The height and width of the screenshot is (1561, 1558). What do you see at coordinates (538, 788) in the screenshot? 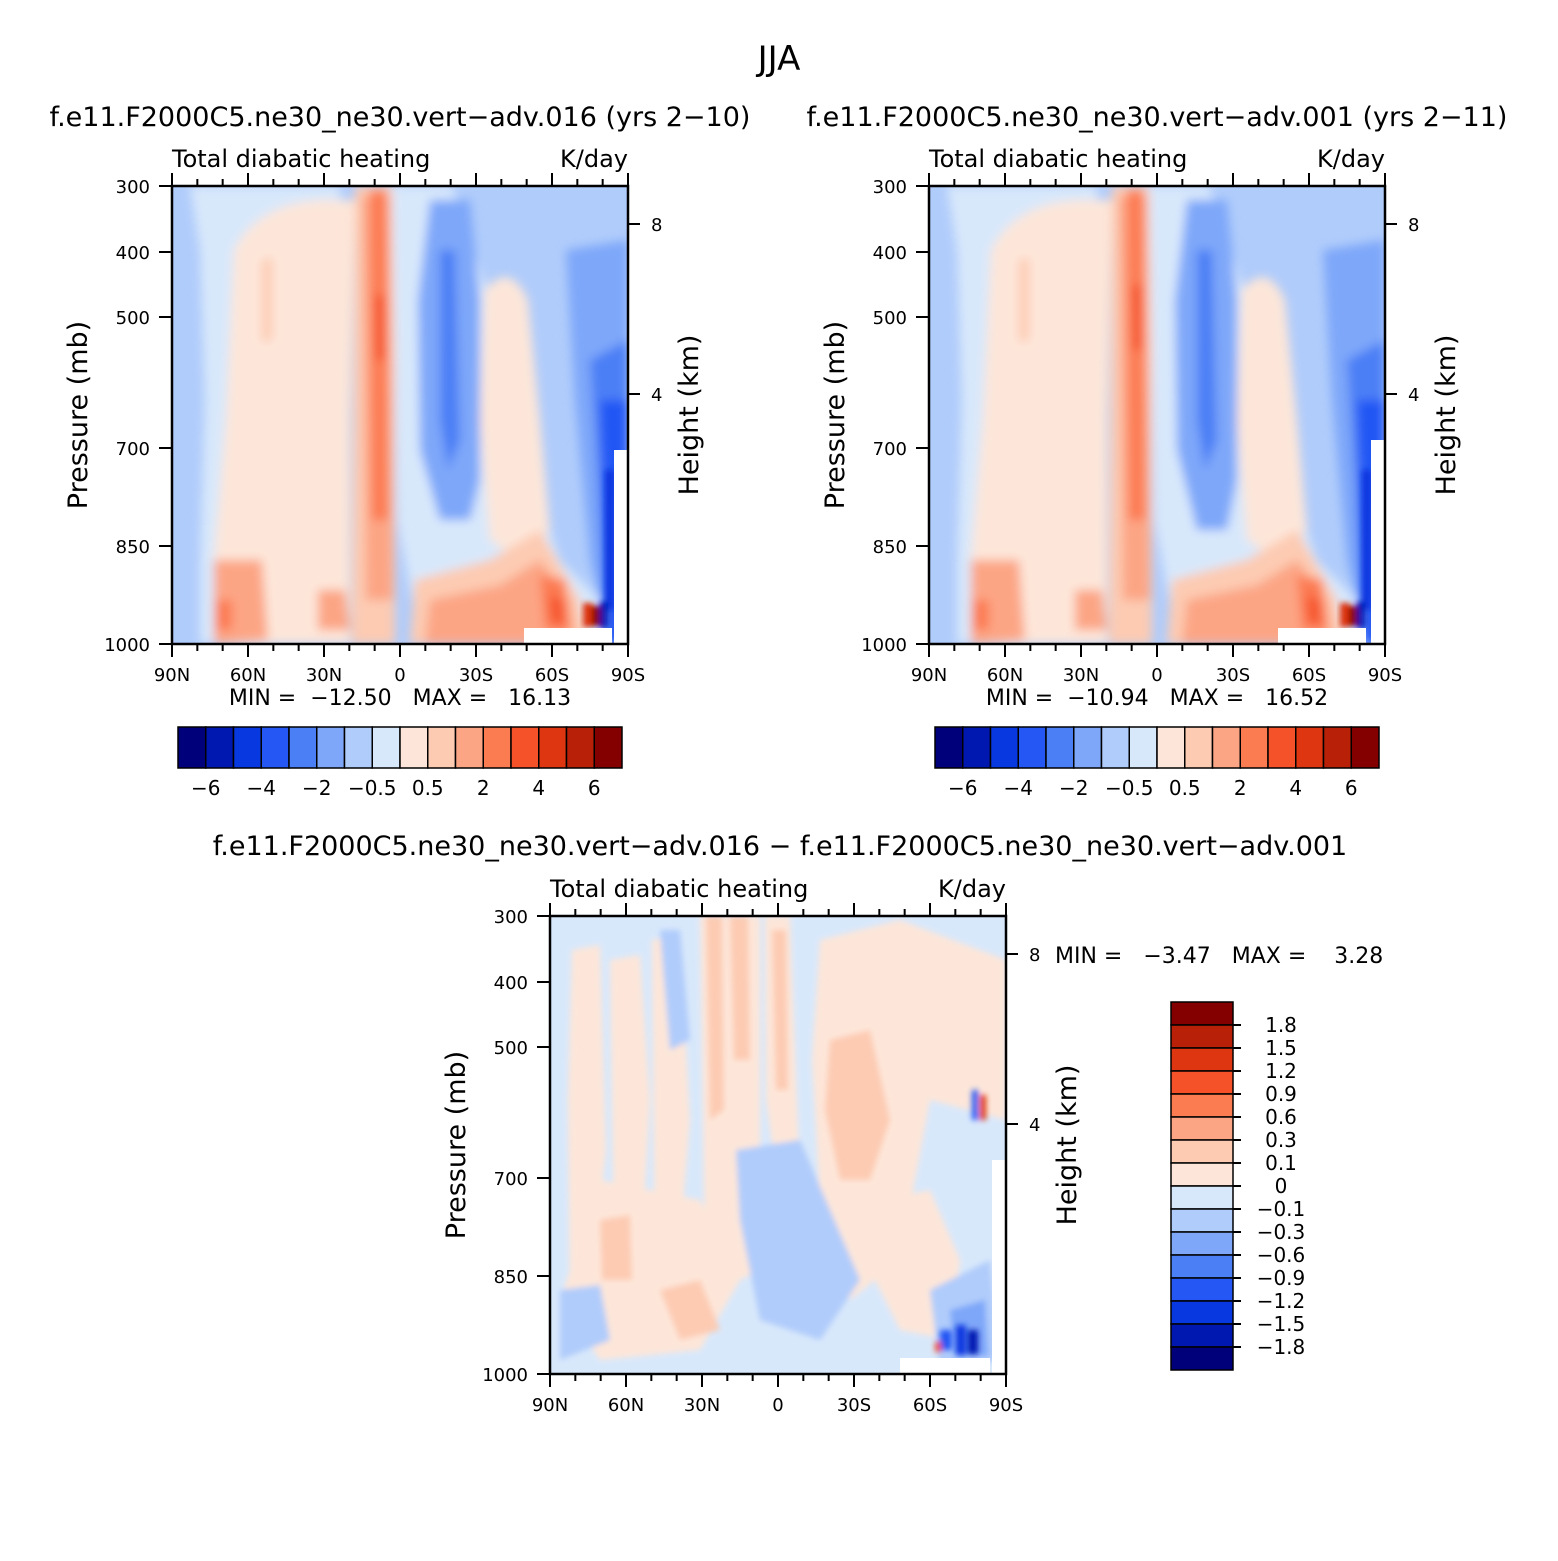
I see `colorbar-label: 4` at bounding box center [538, 788].